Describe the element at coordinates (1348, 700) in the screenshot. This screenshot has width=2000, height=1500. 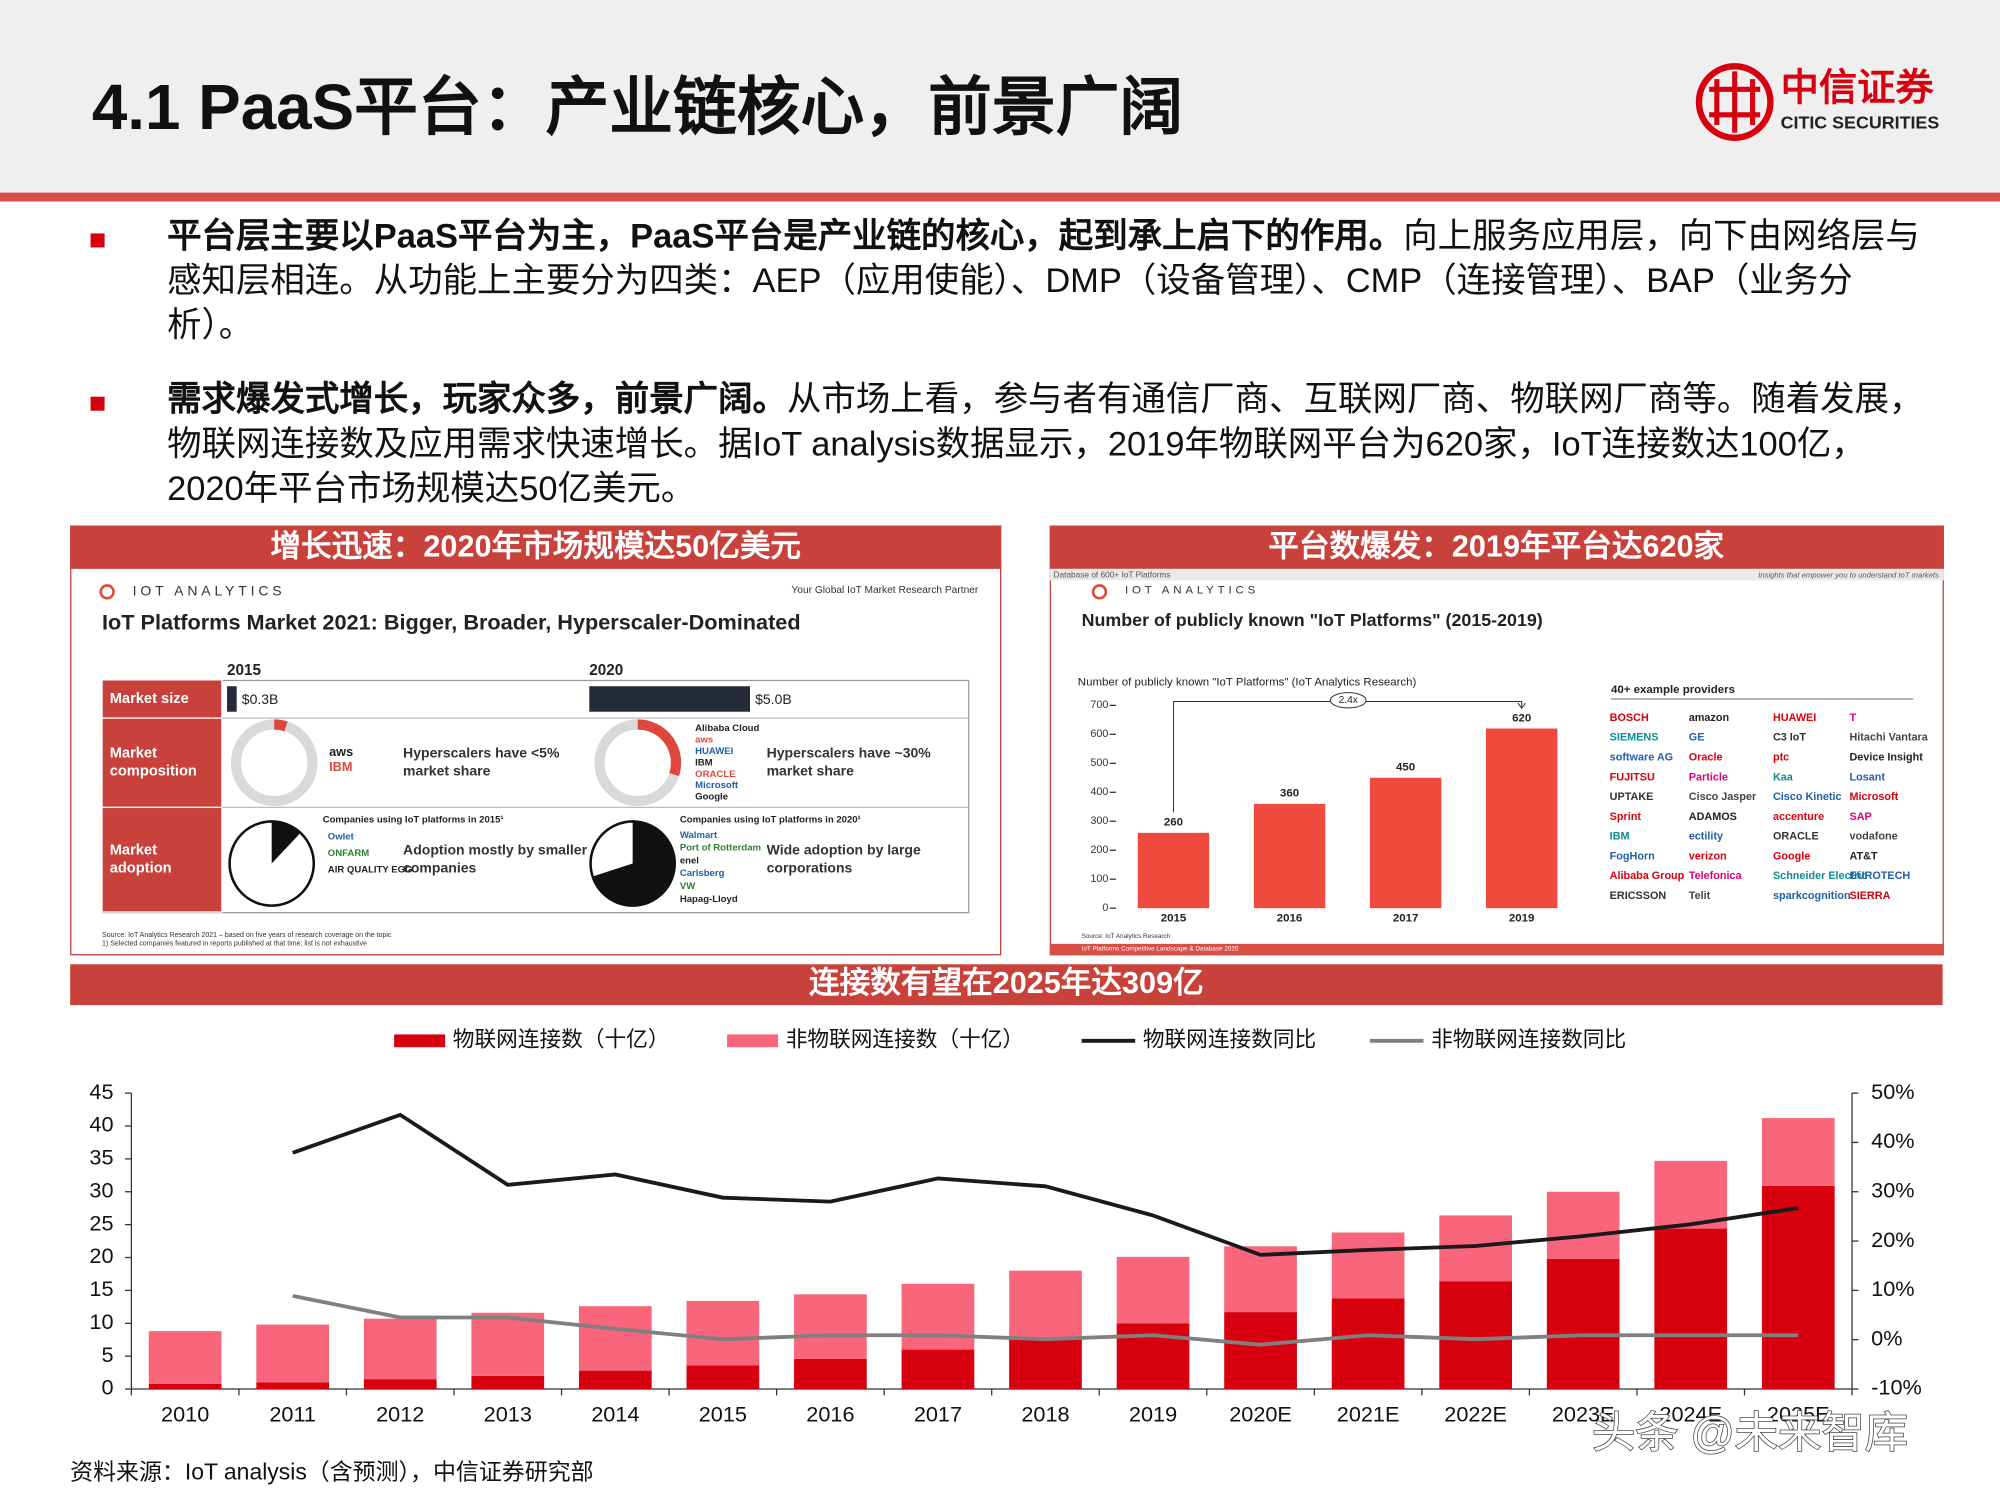
I see `growth-badge` at that location.